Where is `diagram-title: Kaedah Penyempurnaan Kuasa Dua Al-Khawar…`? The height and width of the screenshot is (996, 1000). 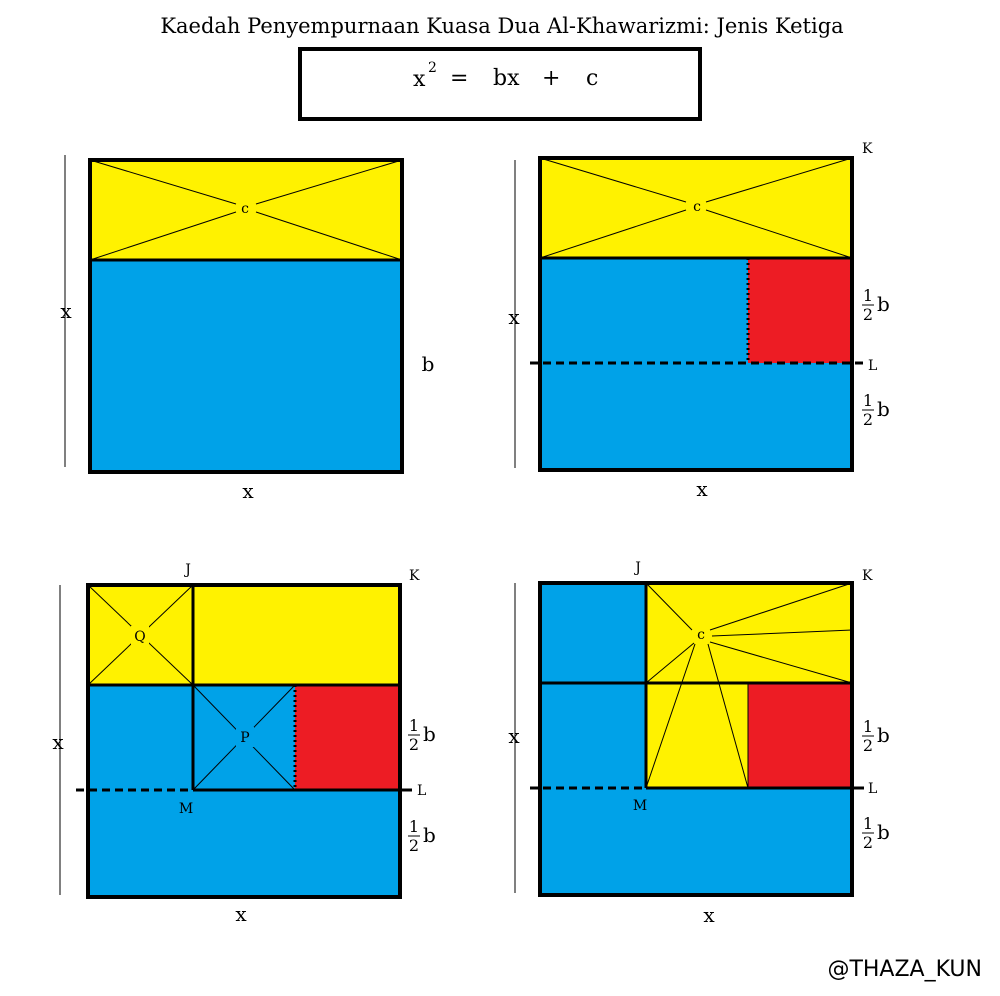 diagram-title: Kaedah Penyempurnaan Kuasa Dua Al-Khawar… is located at coordinates (501, 26).